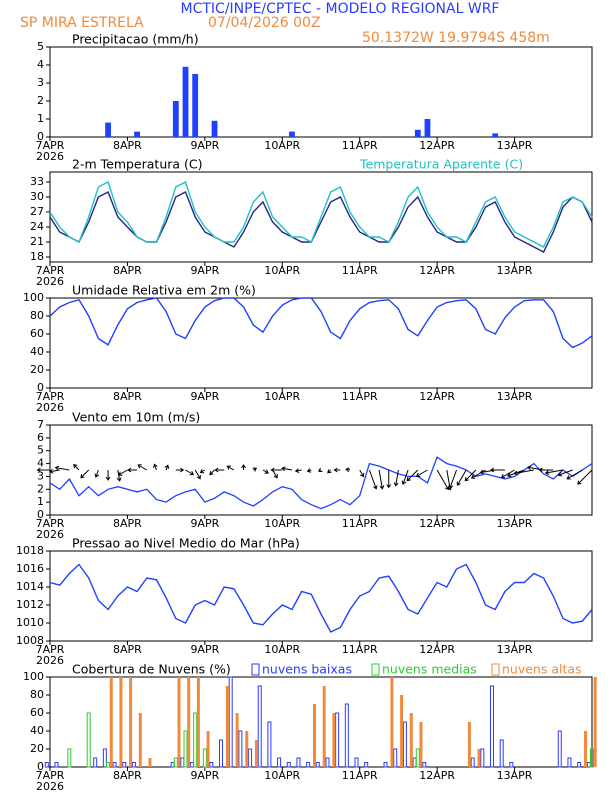 The height and width of the screenshot is (792, 612). Describe the element at coordinates (30, 586) in the screenshot. I see `y-tick-label: 1014` at that location.